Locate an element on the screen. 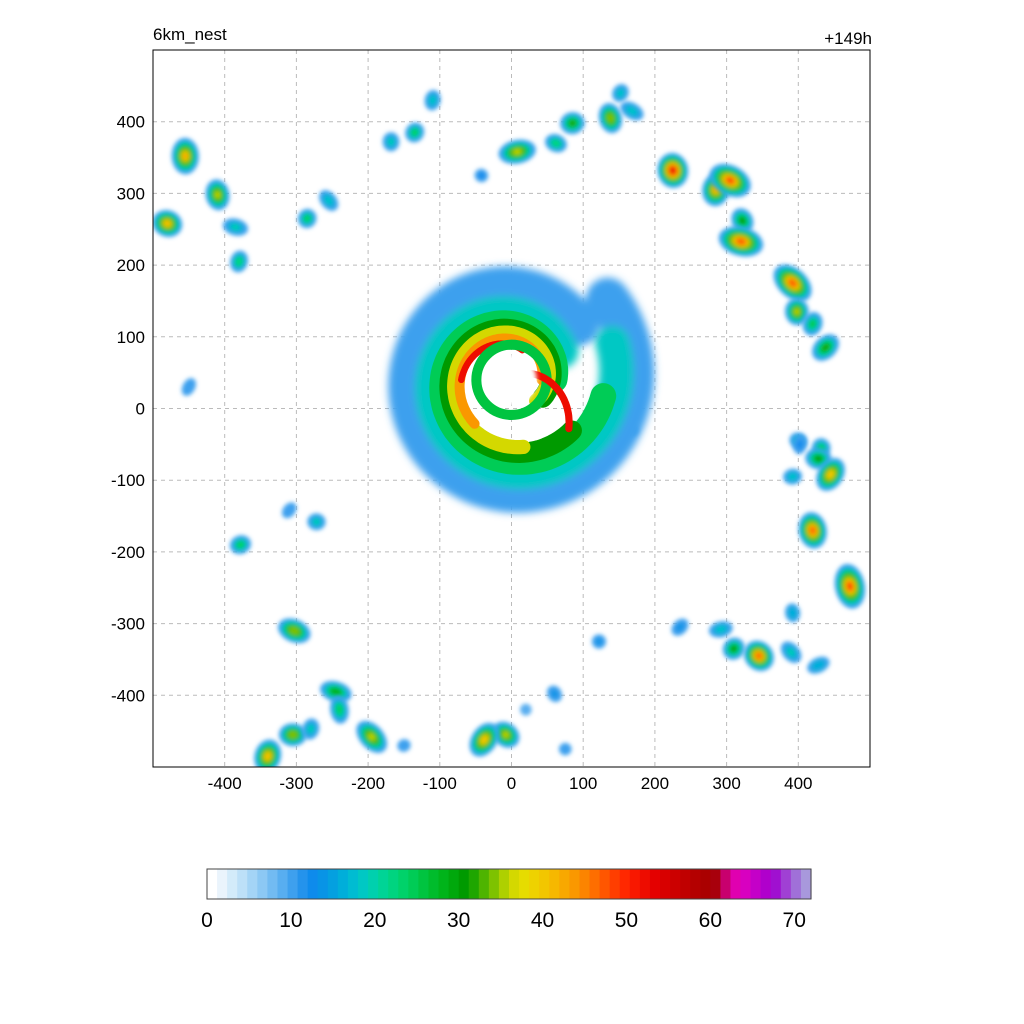 The width and height of the screenshot is (1024, 1024). colorbar-swatches is located at coordinates (509, 884).